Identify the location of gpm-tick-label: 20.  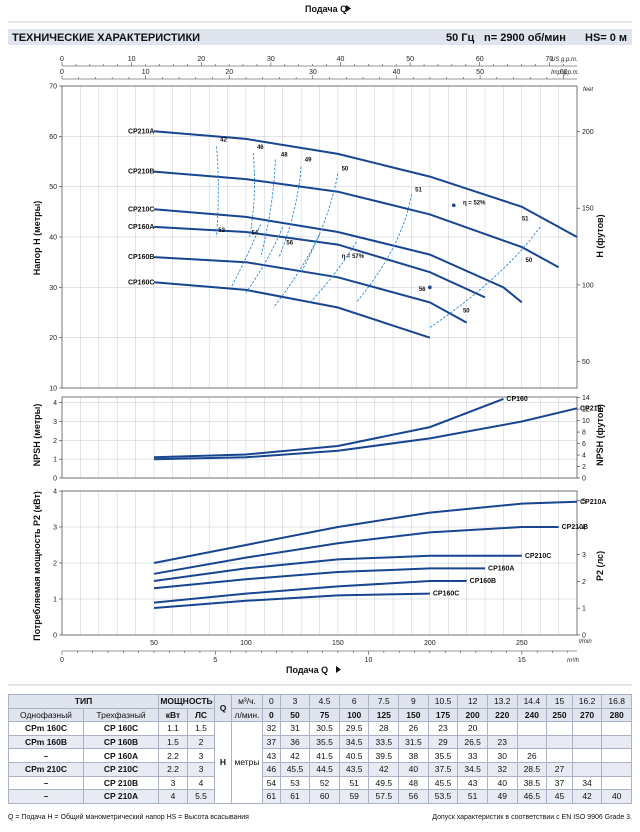
(201, 59).